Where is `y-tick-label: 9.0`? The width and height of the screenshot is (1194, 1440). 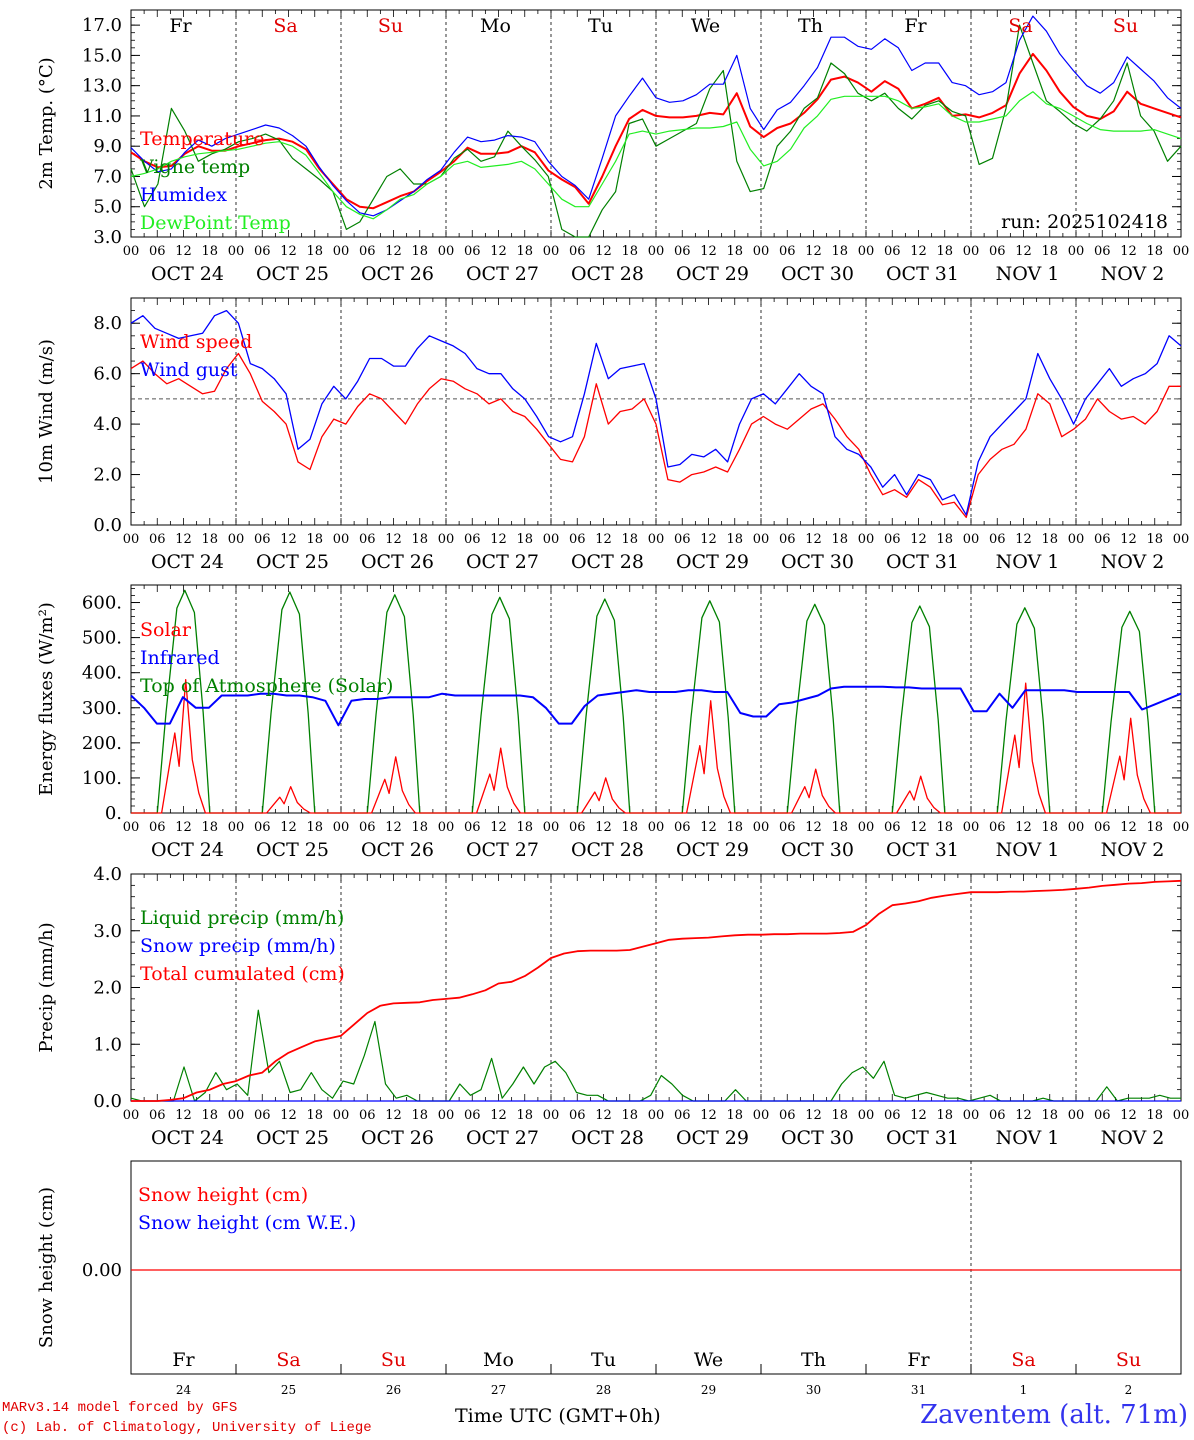
y-tick-label: 9.0 is located at coordinates (107, 146).